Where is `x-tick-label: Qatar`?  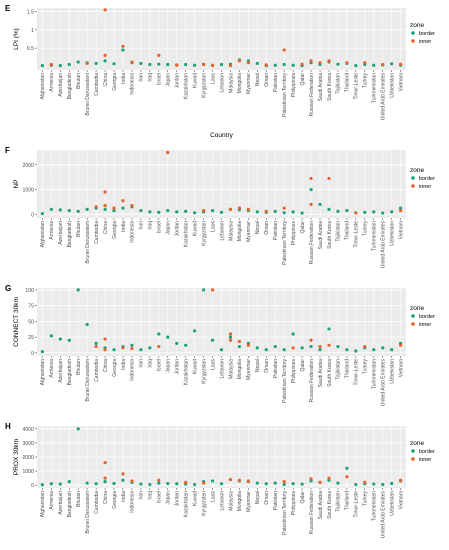 x-tick-label: Qatar is located at coordinates (303, 497).